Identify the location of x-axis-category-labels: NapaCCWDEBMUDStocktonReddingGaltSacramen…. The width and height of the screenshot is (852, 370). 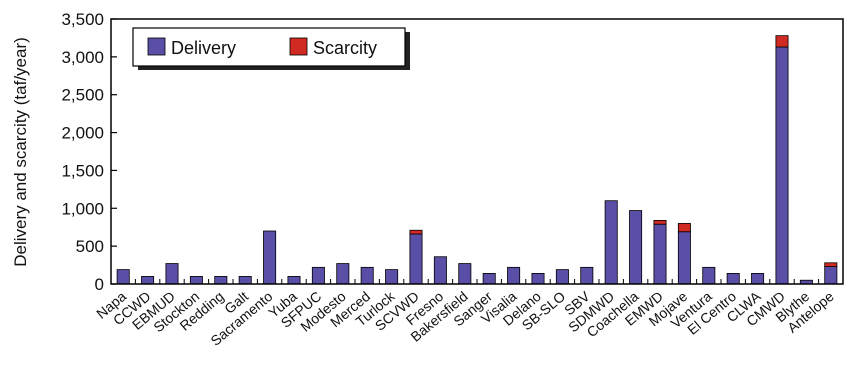
(465, 317).